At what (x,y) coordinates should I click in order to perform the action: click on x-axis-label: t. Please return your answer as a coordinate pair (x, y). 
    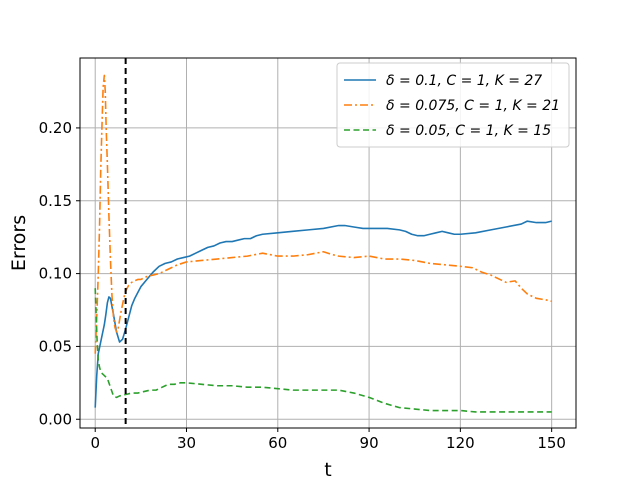
    Looking at the image, I should click on (327, 469).